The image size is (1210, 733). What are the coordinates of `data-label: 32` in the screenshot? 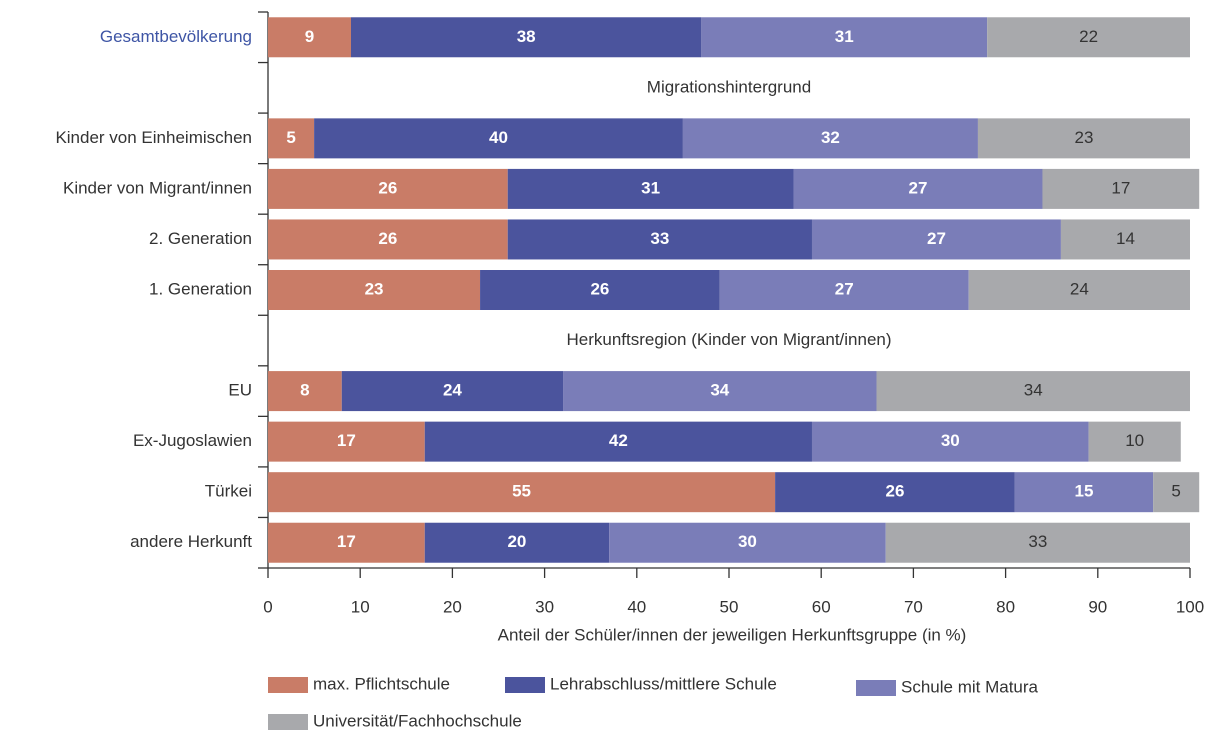 It's located at (830, 137).